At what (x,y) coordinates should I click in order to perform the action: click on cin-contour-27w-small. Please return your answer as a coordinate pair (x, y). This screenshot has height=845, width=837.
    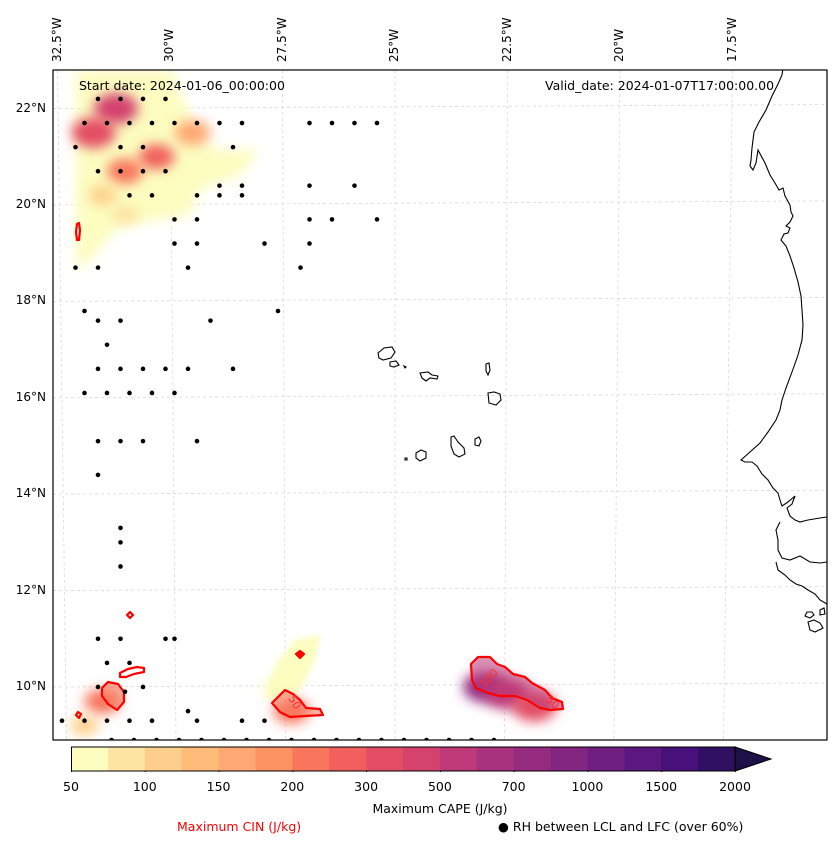
    Looking at the image, I should click on (300, 654).